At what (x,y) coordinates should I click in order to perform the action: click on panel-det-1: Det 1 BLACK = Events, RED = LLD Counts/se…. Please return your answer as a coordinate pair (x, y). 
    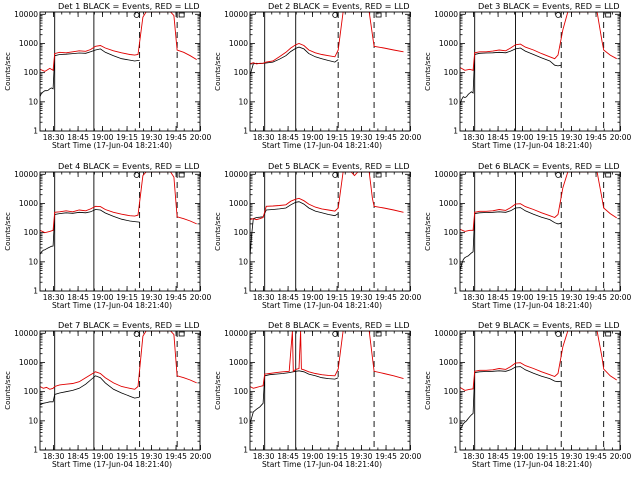
    Looking at the image, I should click on (108, 75).